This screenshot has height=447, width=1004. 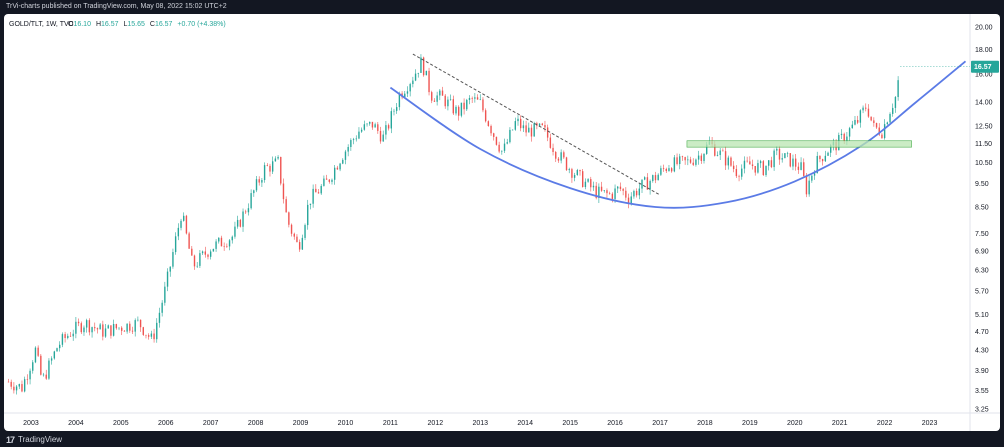 I want to click on price-tick-label: 6.30, so click(x=982, y=270).